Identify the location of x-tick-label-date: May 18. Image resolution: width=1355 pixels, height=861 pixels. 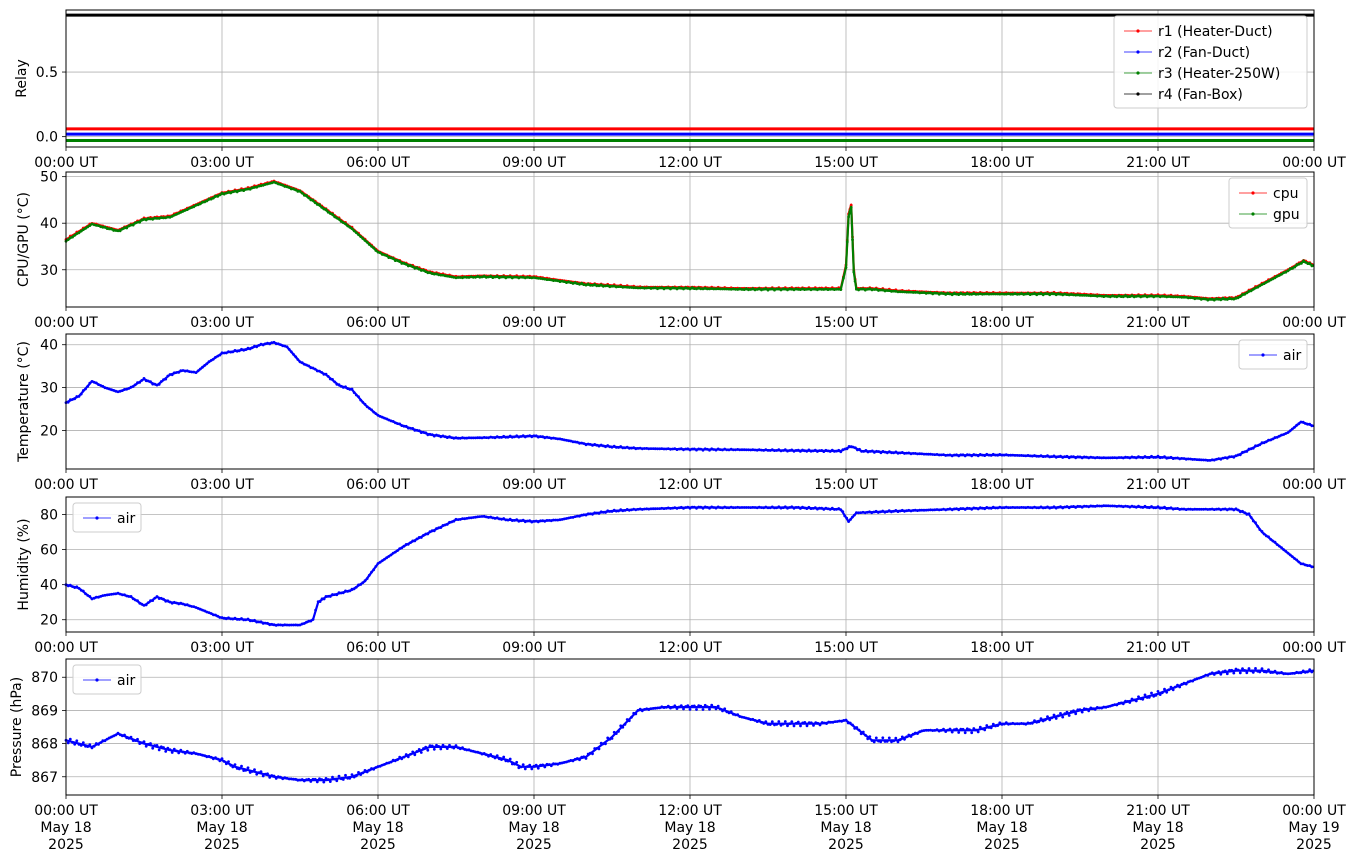
(689, 828).